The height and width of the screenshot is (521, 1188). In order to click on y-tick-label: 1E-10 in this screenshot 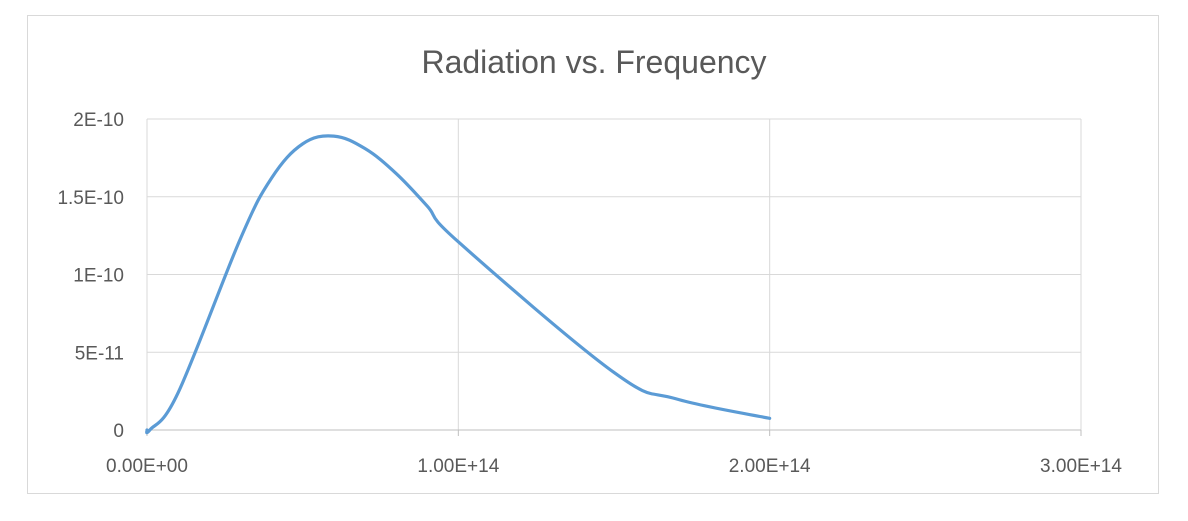, I will do `click(98, 276)`.